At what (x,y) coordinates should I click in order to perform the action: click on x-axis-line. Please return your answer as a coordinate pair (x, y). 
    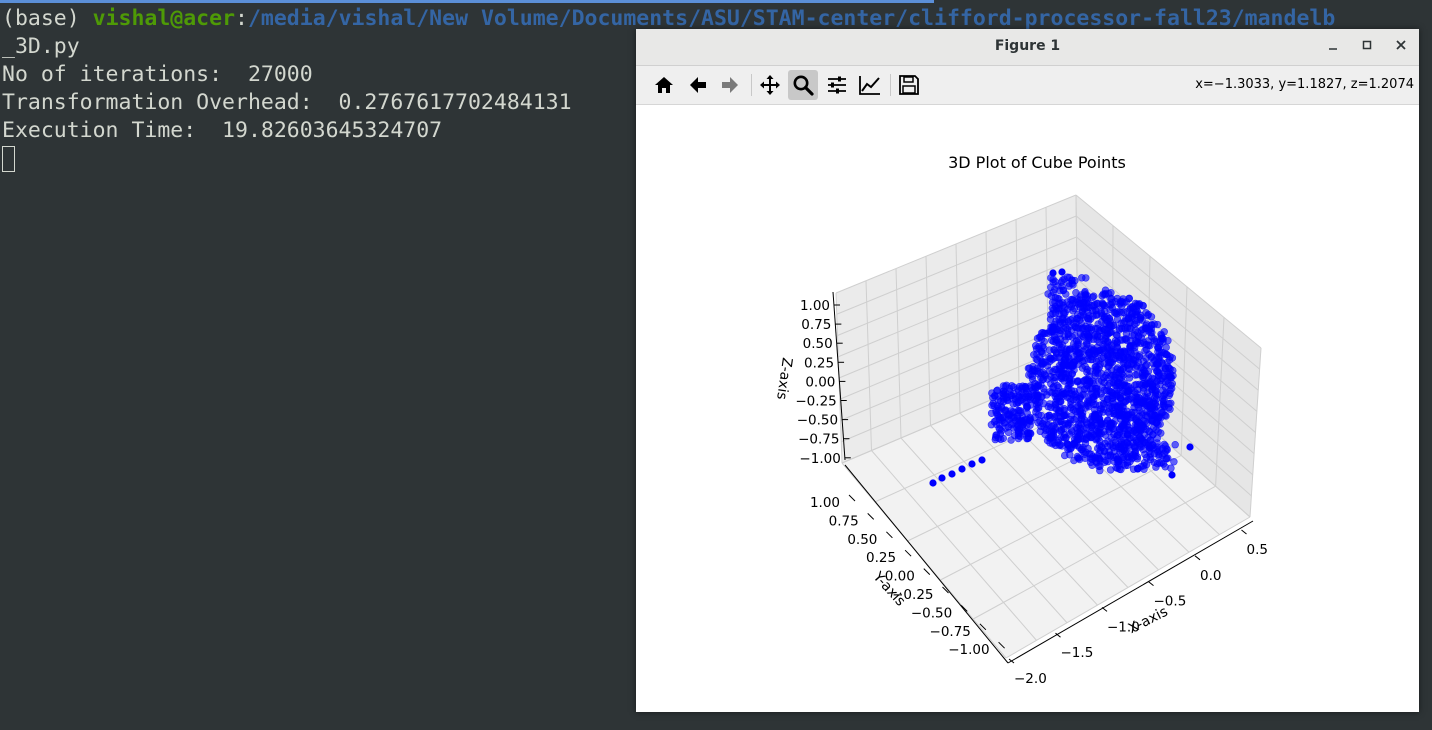
    Looking at the image, I should click on (1130, 592).